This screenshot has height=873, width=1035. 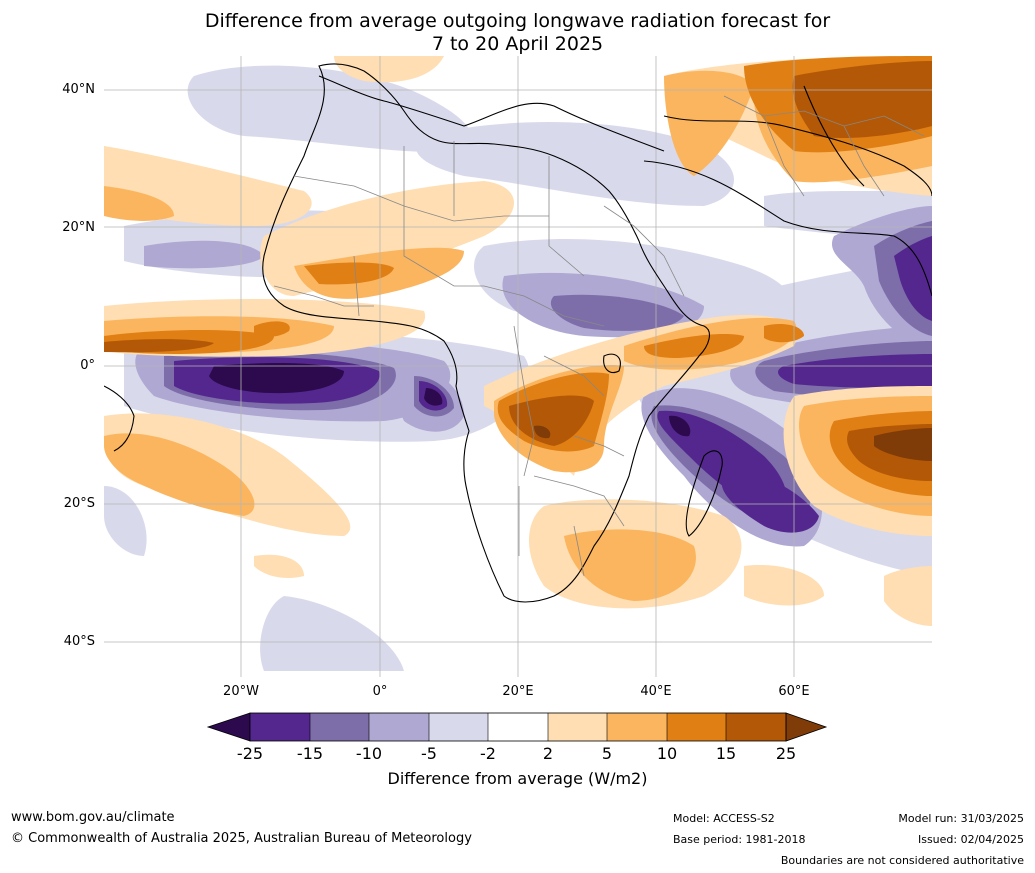 What do you see at coordinates (517, 44) in the screenshot?
I see `title-line-2: 7 to 20 April 2025` at bounding box center [517, 44].